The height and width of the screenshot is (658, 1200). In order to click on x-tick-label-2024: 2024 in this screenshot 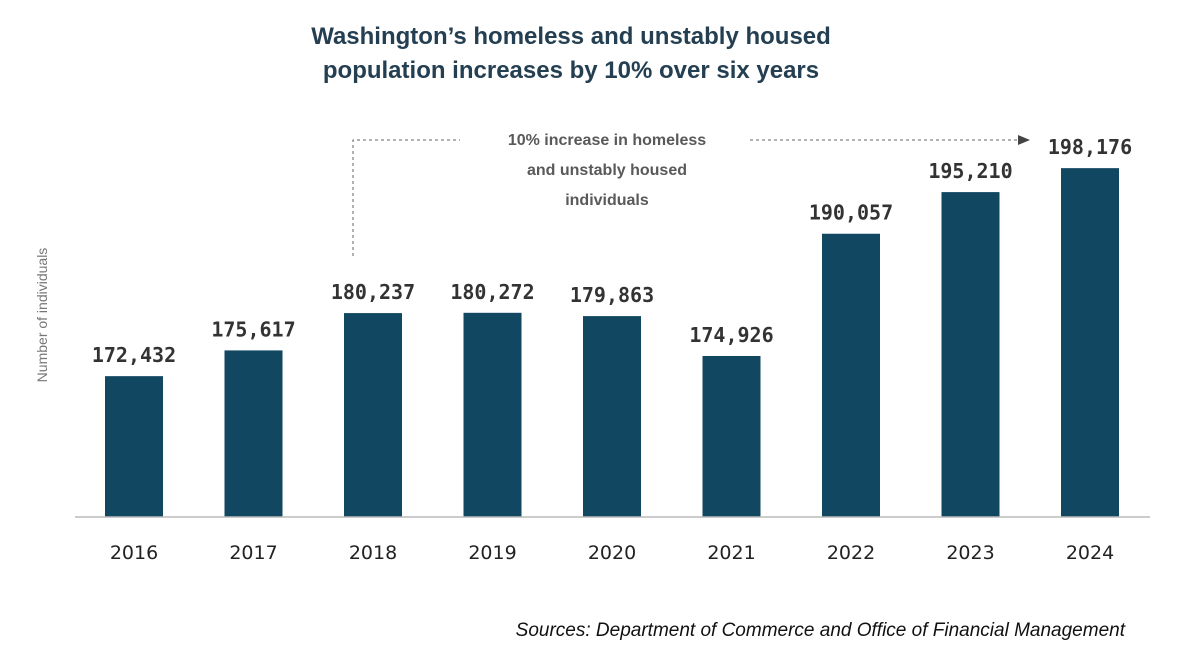, I will do `click(1090, 553)`.